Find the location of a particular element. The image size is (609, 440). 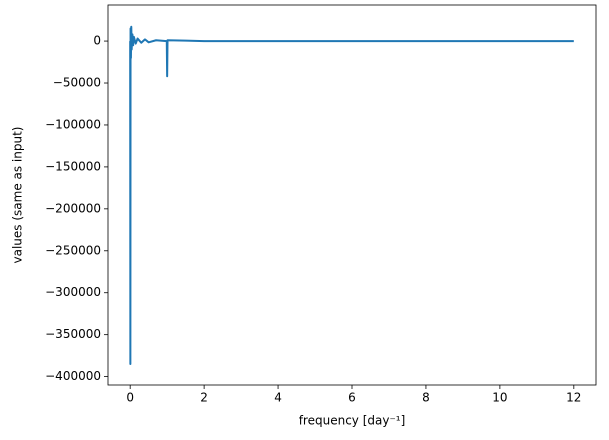

x-tick-label: 4 is located at coordinates (278, 398).